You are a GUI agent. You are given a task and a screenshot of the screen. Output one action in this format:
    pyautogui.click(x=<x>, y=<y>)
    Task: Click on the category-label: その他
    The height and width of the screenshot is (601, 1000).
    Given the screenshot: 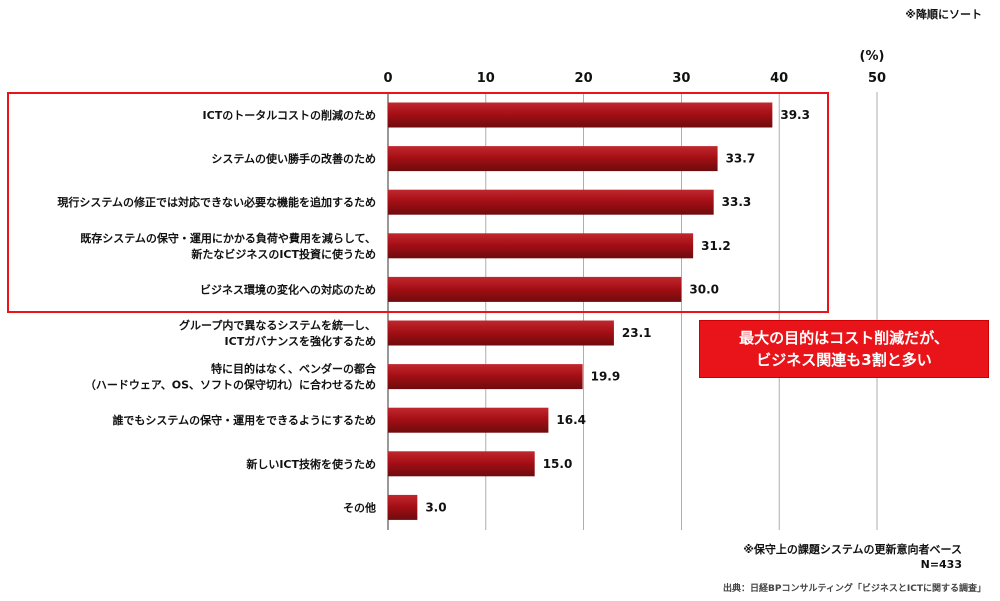 What is the action you would take?
    pyautogui.click(x=359, y=507)
    